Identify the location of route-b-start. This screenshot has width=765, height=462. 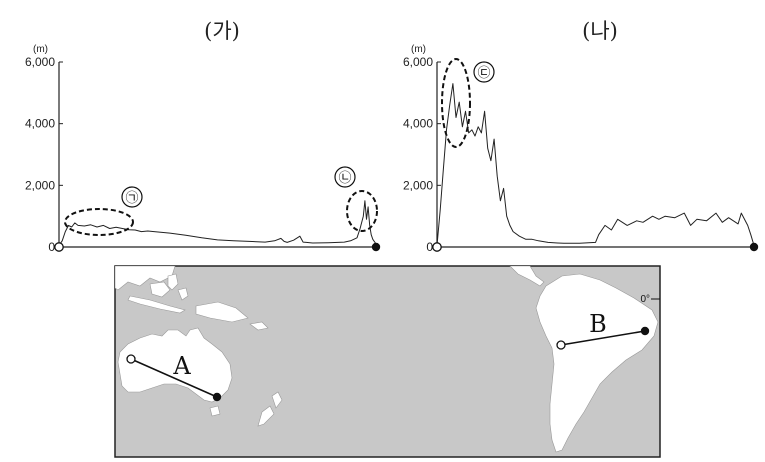
(561, 345).